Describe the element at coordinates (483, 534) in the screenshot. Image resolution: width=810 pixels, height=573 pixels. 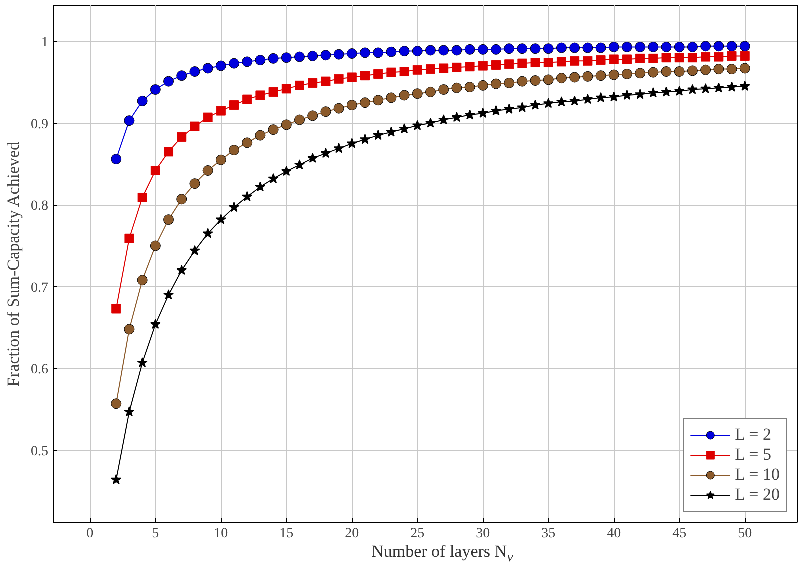
I see `x-tick-label: 30` at that location.